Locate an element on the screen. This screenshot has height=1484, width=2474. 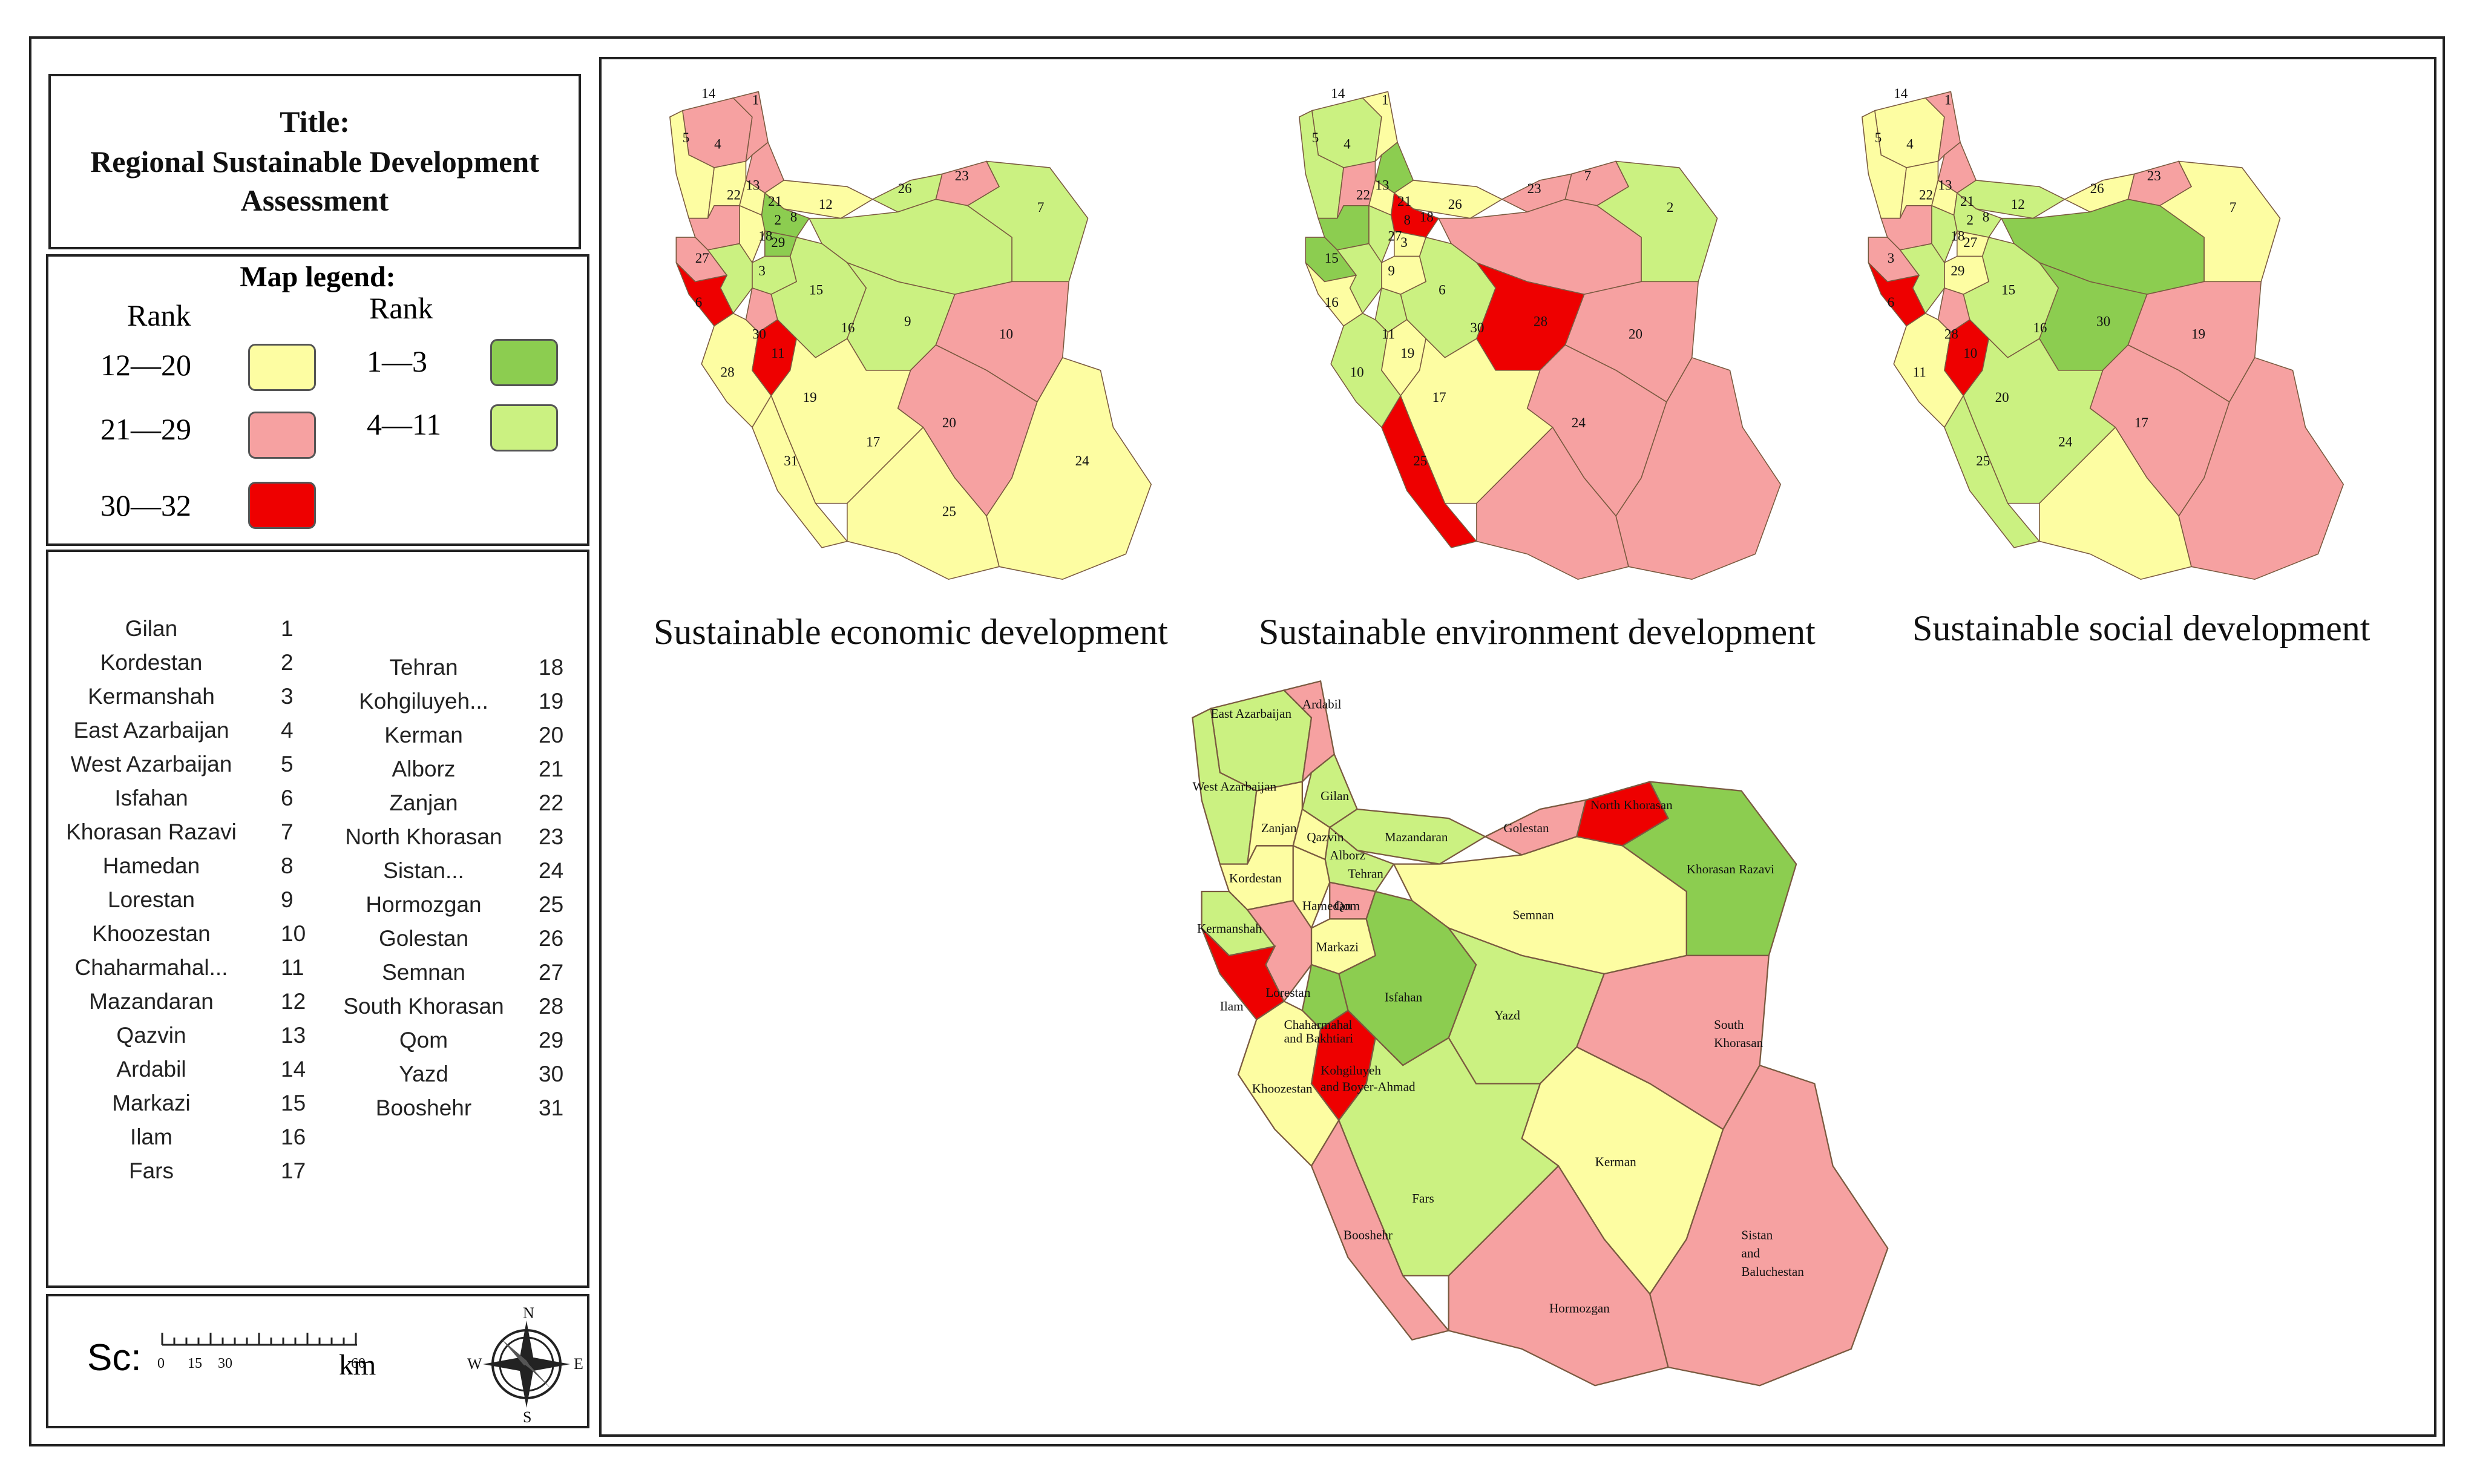
map-label: Alborz is located at coordinates (1348, 855).